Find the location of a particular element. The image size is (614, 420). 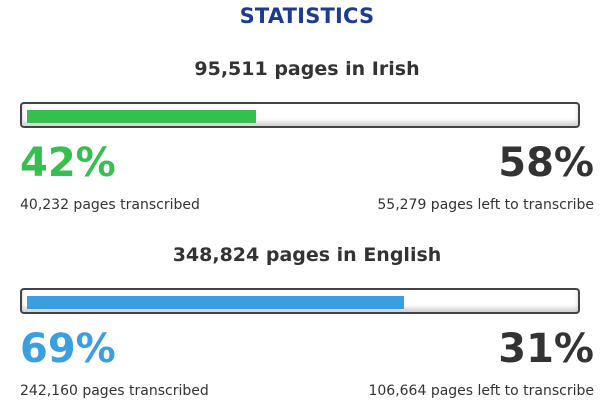

page-title: STATISTICS is located at coordinates (307, 16).